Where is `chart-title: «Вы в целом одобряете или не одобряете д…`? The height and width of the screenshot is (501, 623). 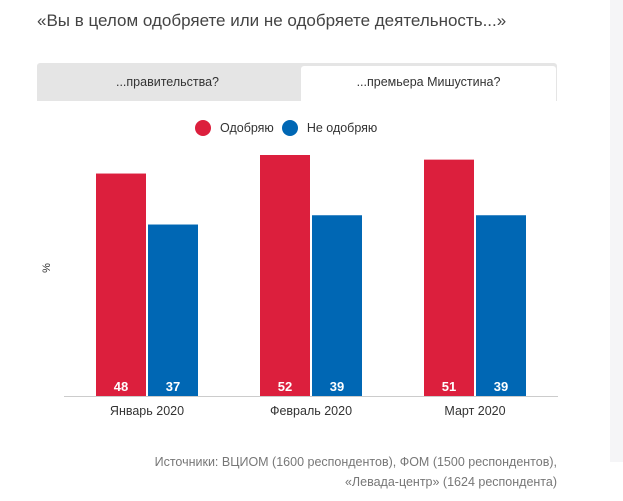 chart-title: «Вы в целом одобряете или не одобряете д… is located at coordinates (272, 20).